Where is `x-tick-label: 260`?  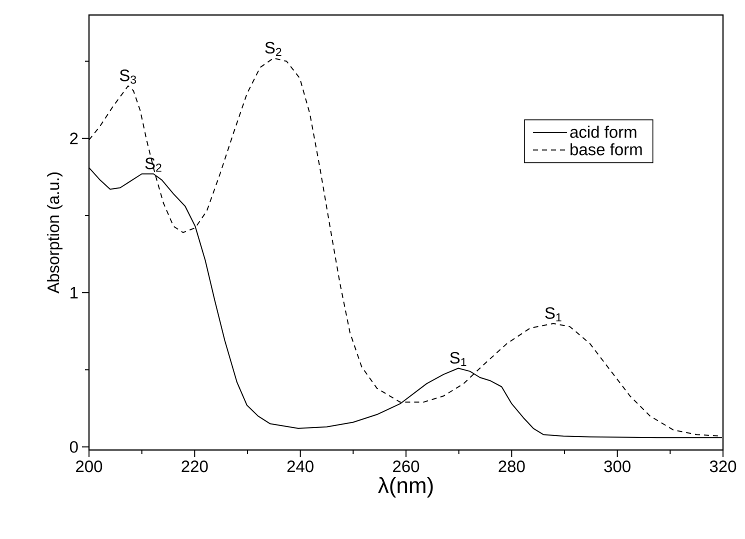 x-tick-label: 260 is located at coordinates (406, 466).